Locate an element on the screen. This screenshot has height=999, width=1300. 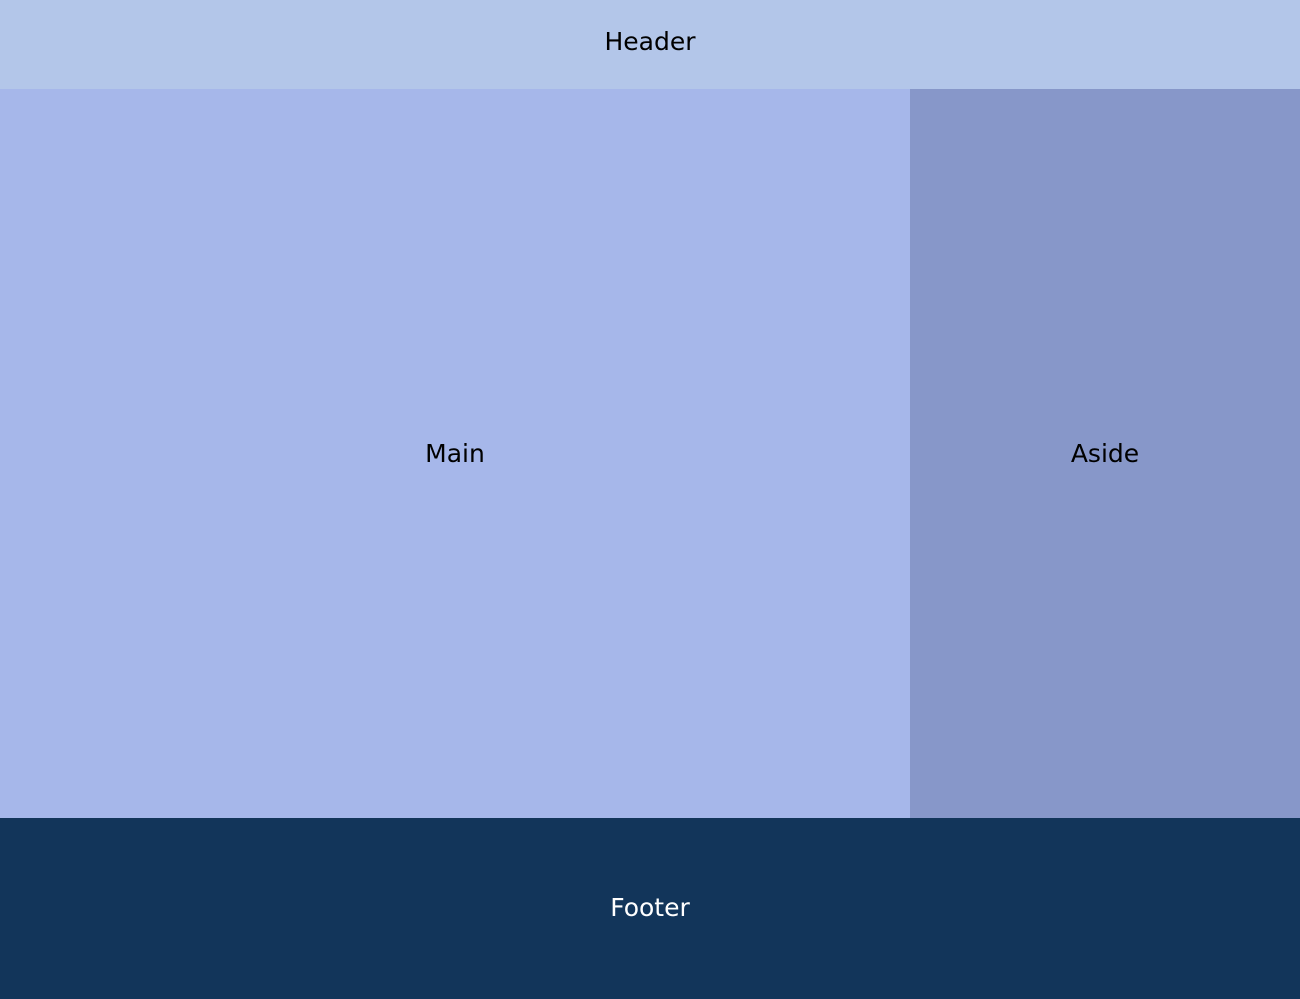
aside-label: Aside is located at coordinates (1105, 453).